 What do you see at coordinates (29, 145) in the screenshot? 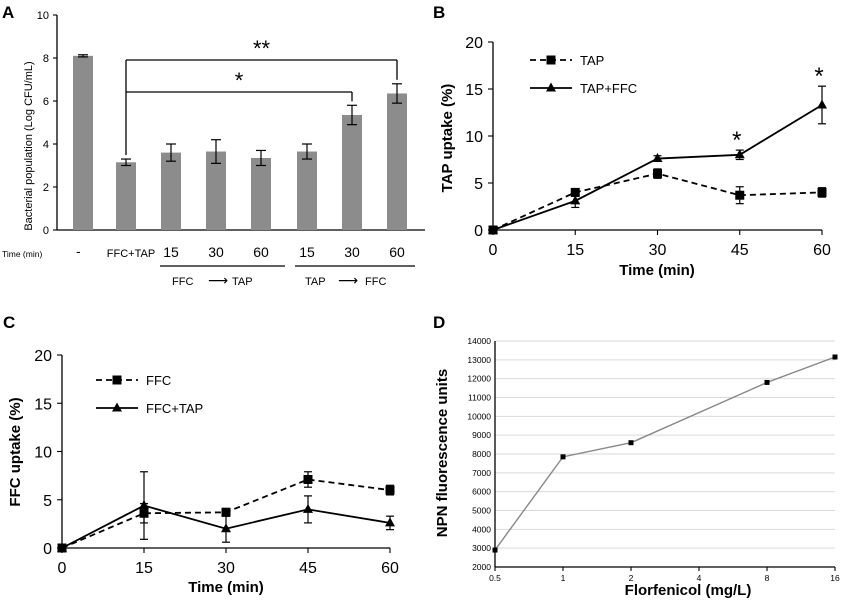
I see `panel-a-y-label: Bacterial population (Log CFU/mL)` at bounding box center [29, 145].